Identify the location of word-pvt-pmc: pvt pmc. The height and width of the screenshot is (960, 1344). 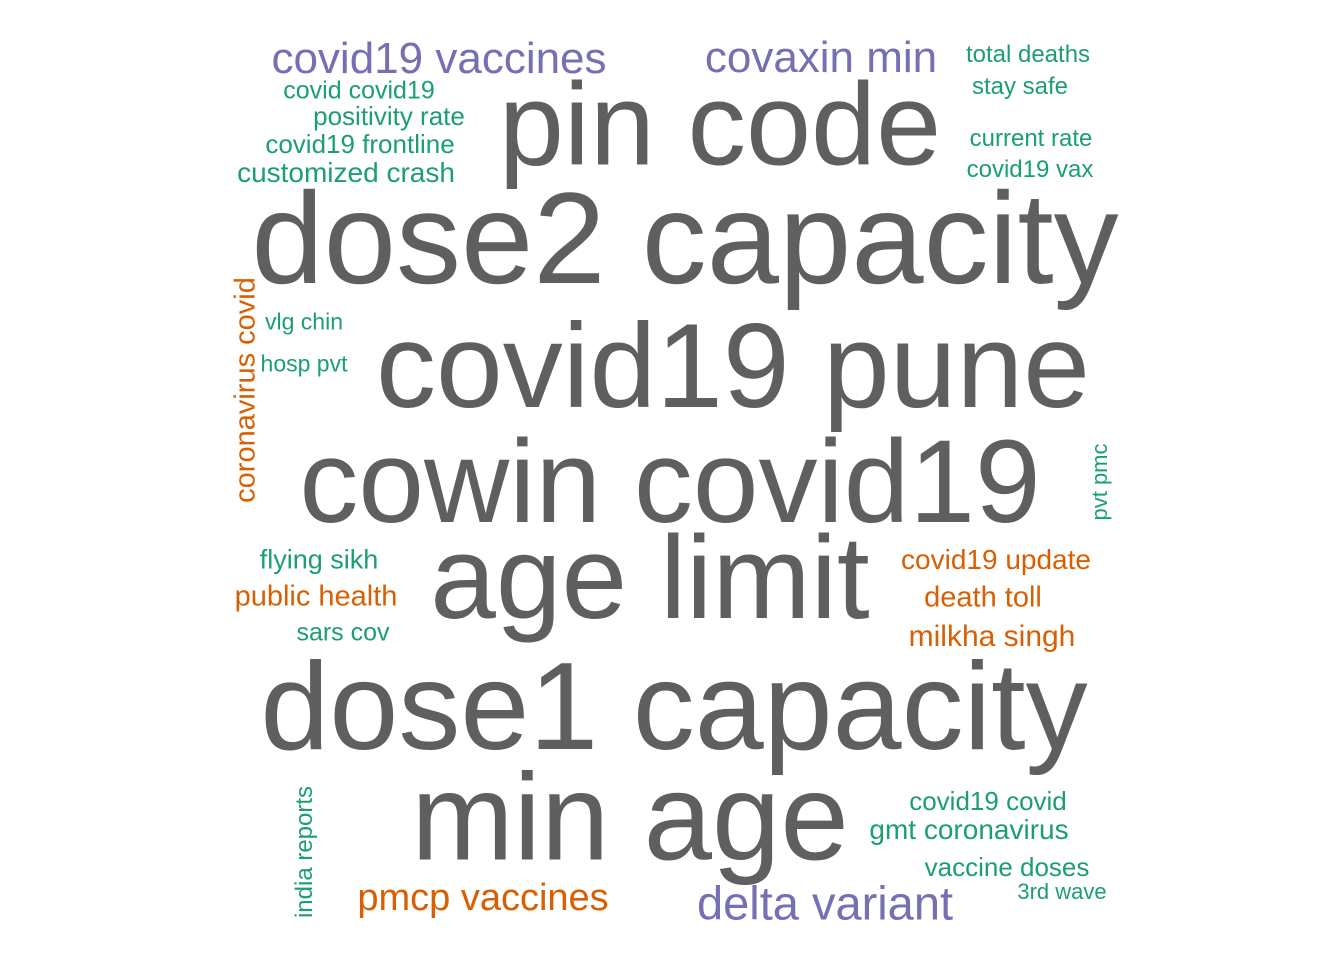
(1099, 482).